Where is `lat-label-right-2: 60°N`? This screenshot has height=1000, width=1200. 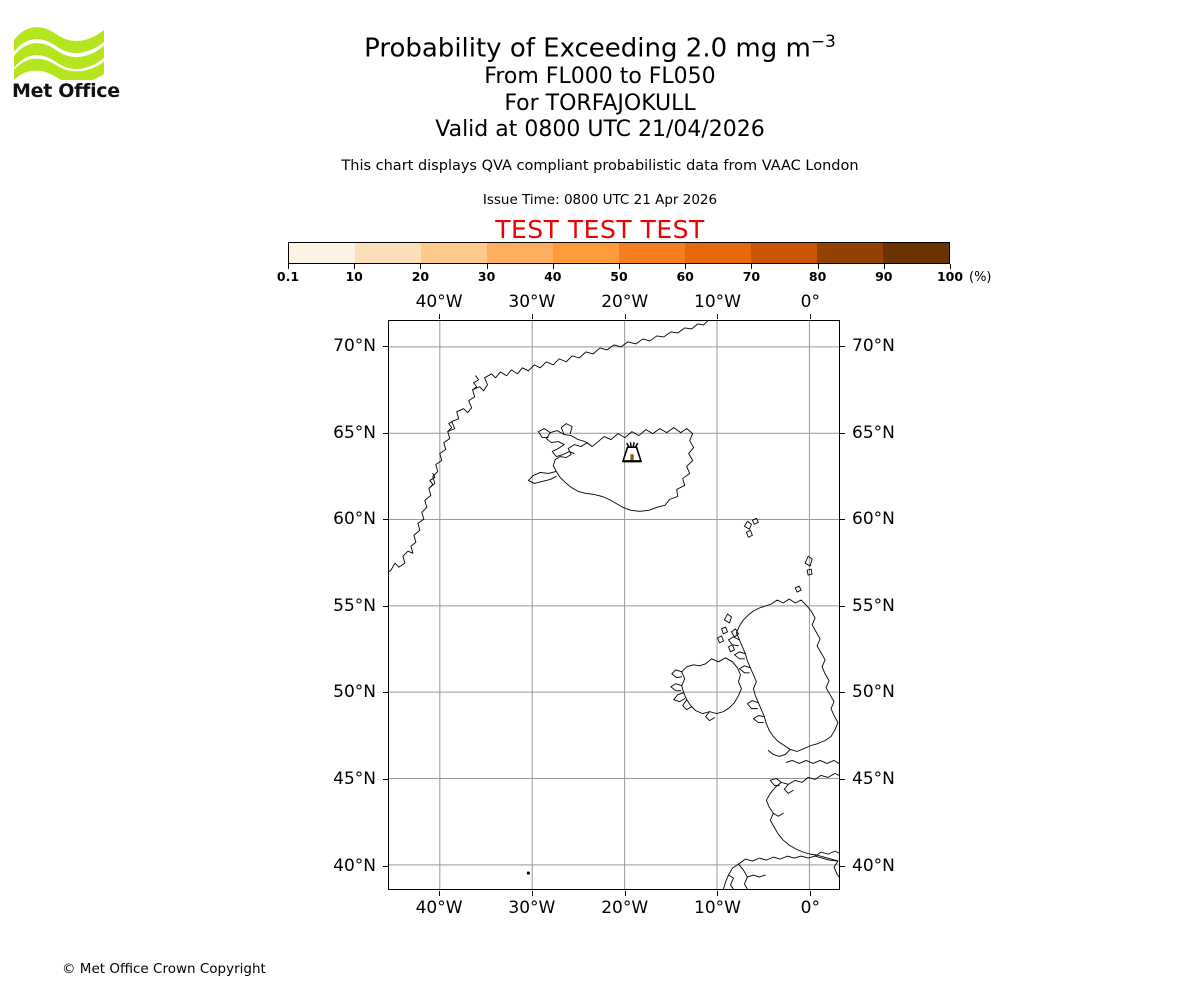
lat-label-right-2: 60°N is located at coordinates (873, 519).